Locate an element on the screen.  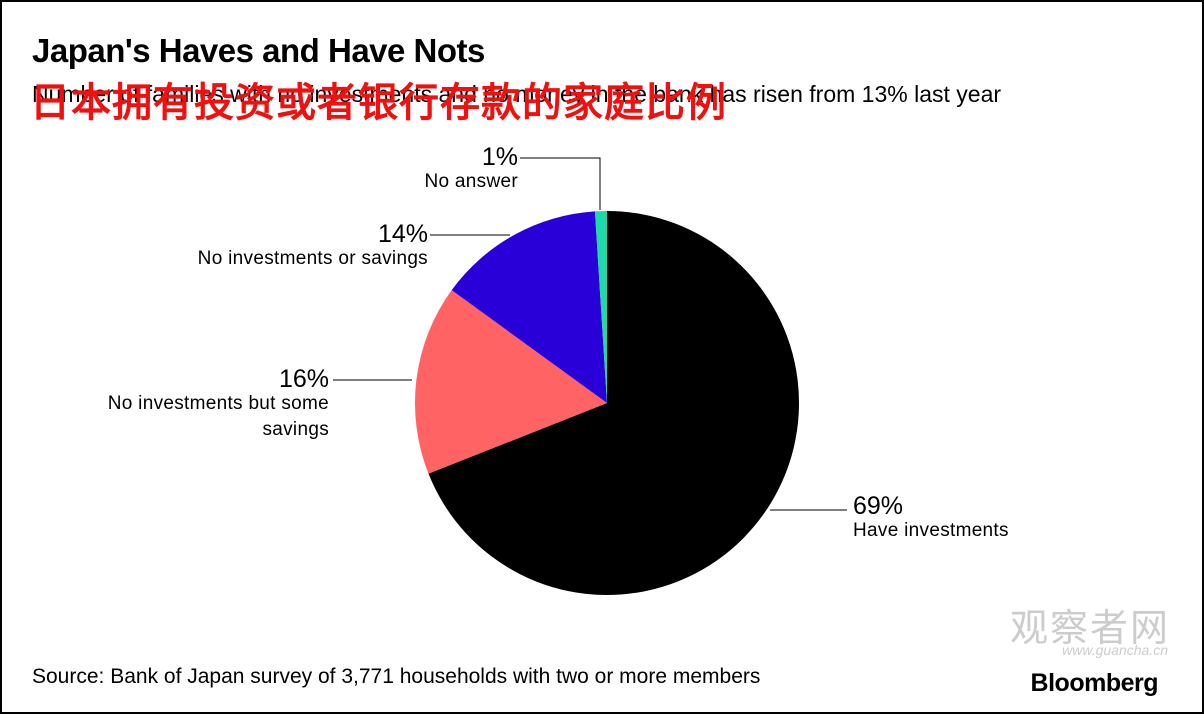
category-label: No investments but some savings is located at coordinates (218, 416).